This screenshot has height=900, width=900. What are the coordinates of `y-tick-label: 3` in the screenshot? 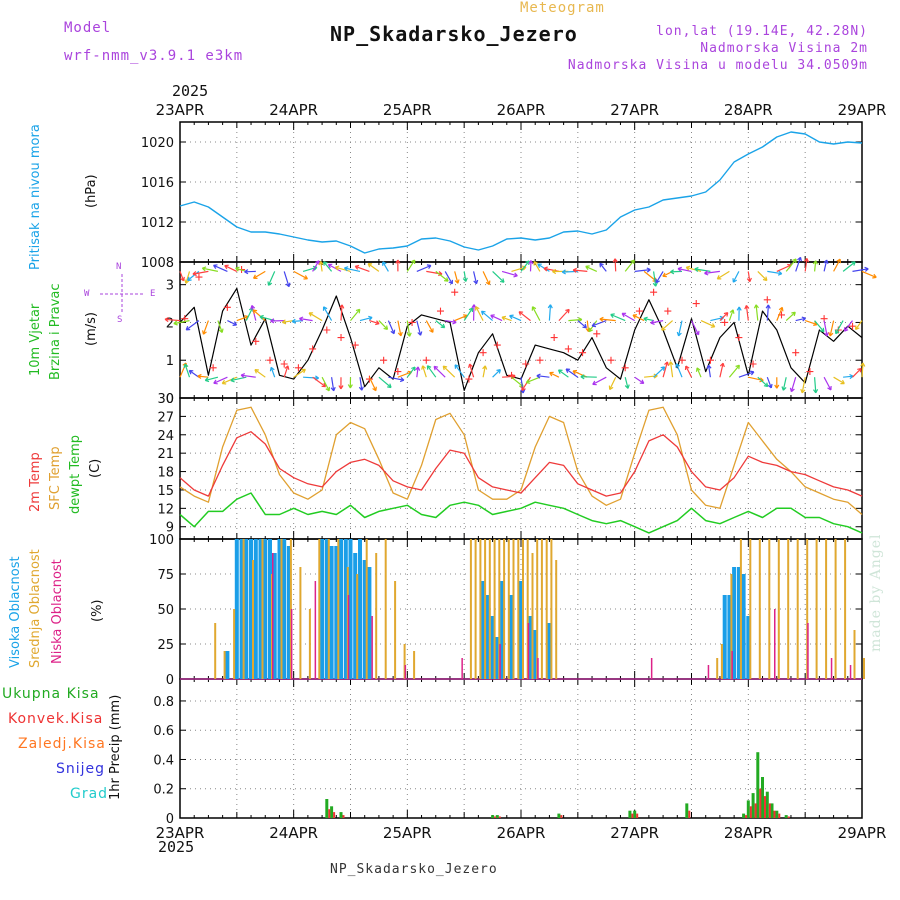 It's located at (170, 286).